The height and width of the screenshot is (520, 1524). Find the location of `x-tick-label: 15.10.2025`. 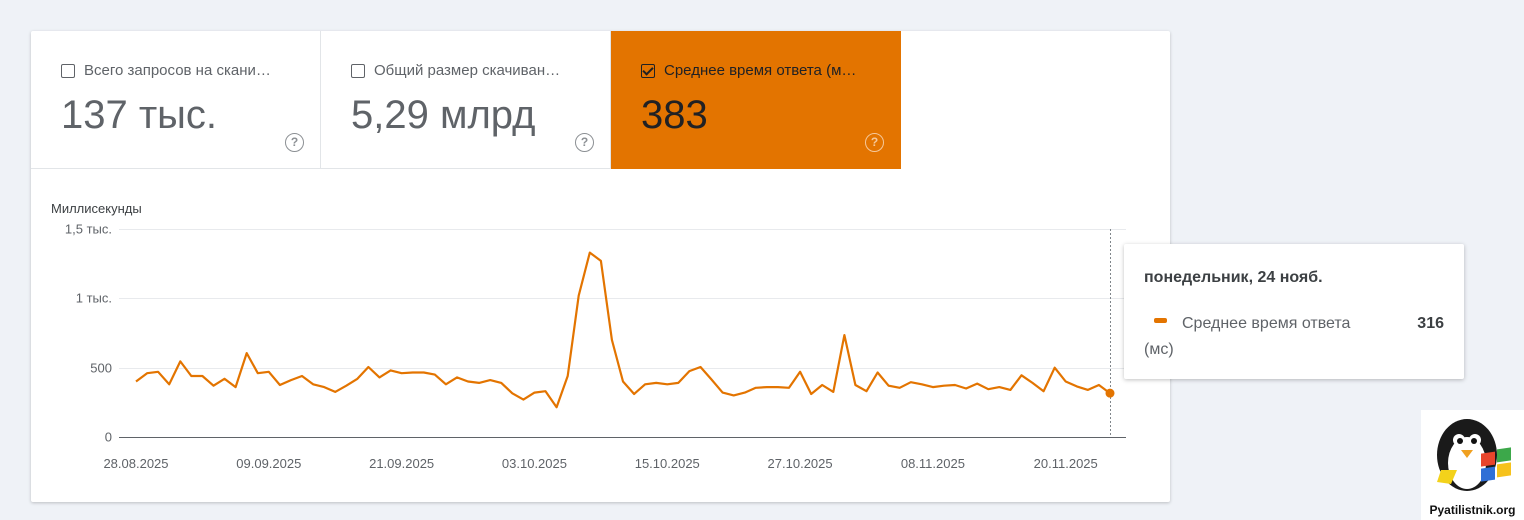

x-tick-label: 15.10.2025 is located at coordinates (667, 463).